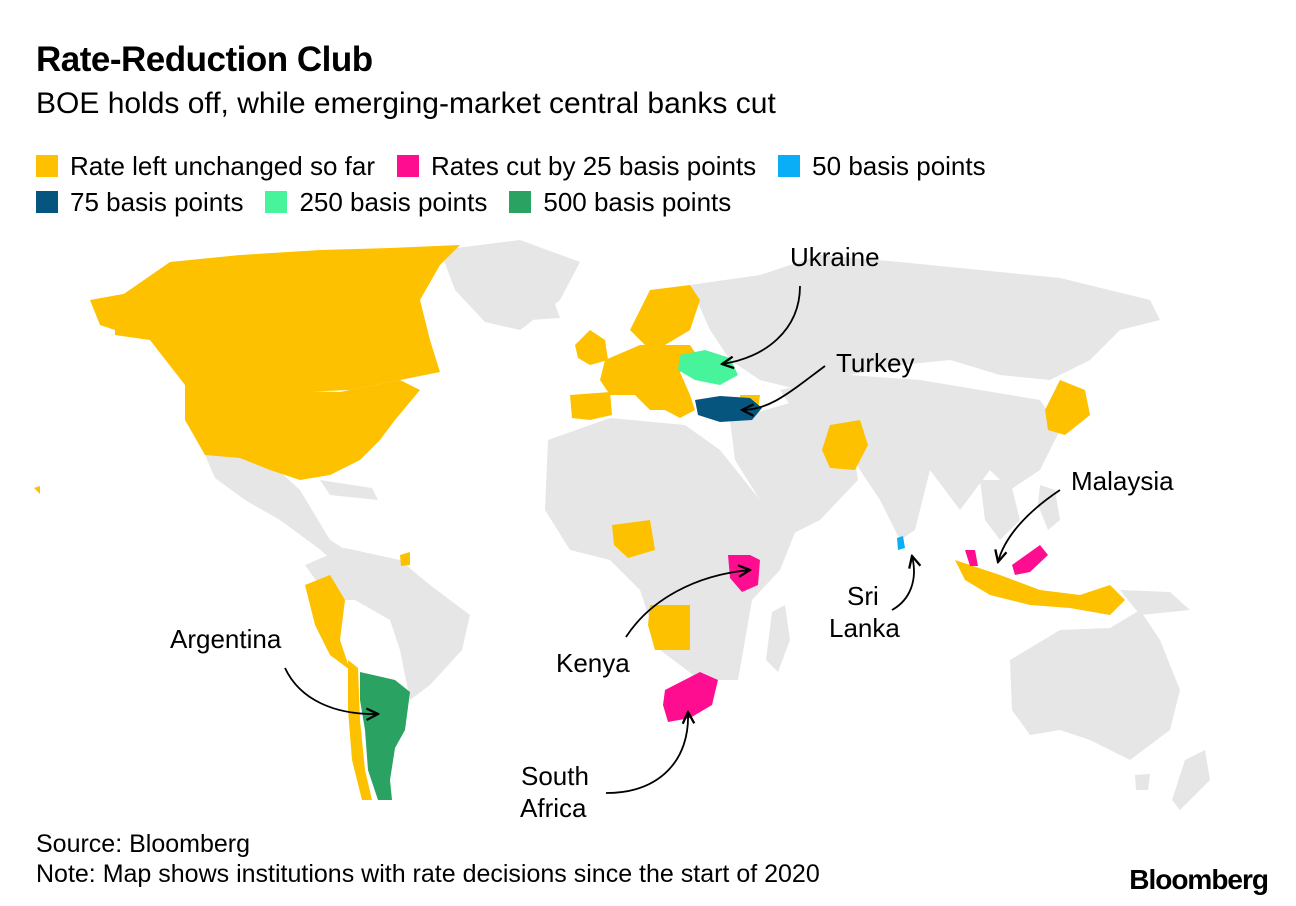  Describe the element at coordinates (925, 322) in the screenshot. I see `land-russia-asia` at that location.